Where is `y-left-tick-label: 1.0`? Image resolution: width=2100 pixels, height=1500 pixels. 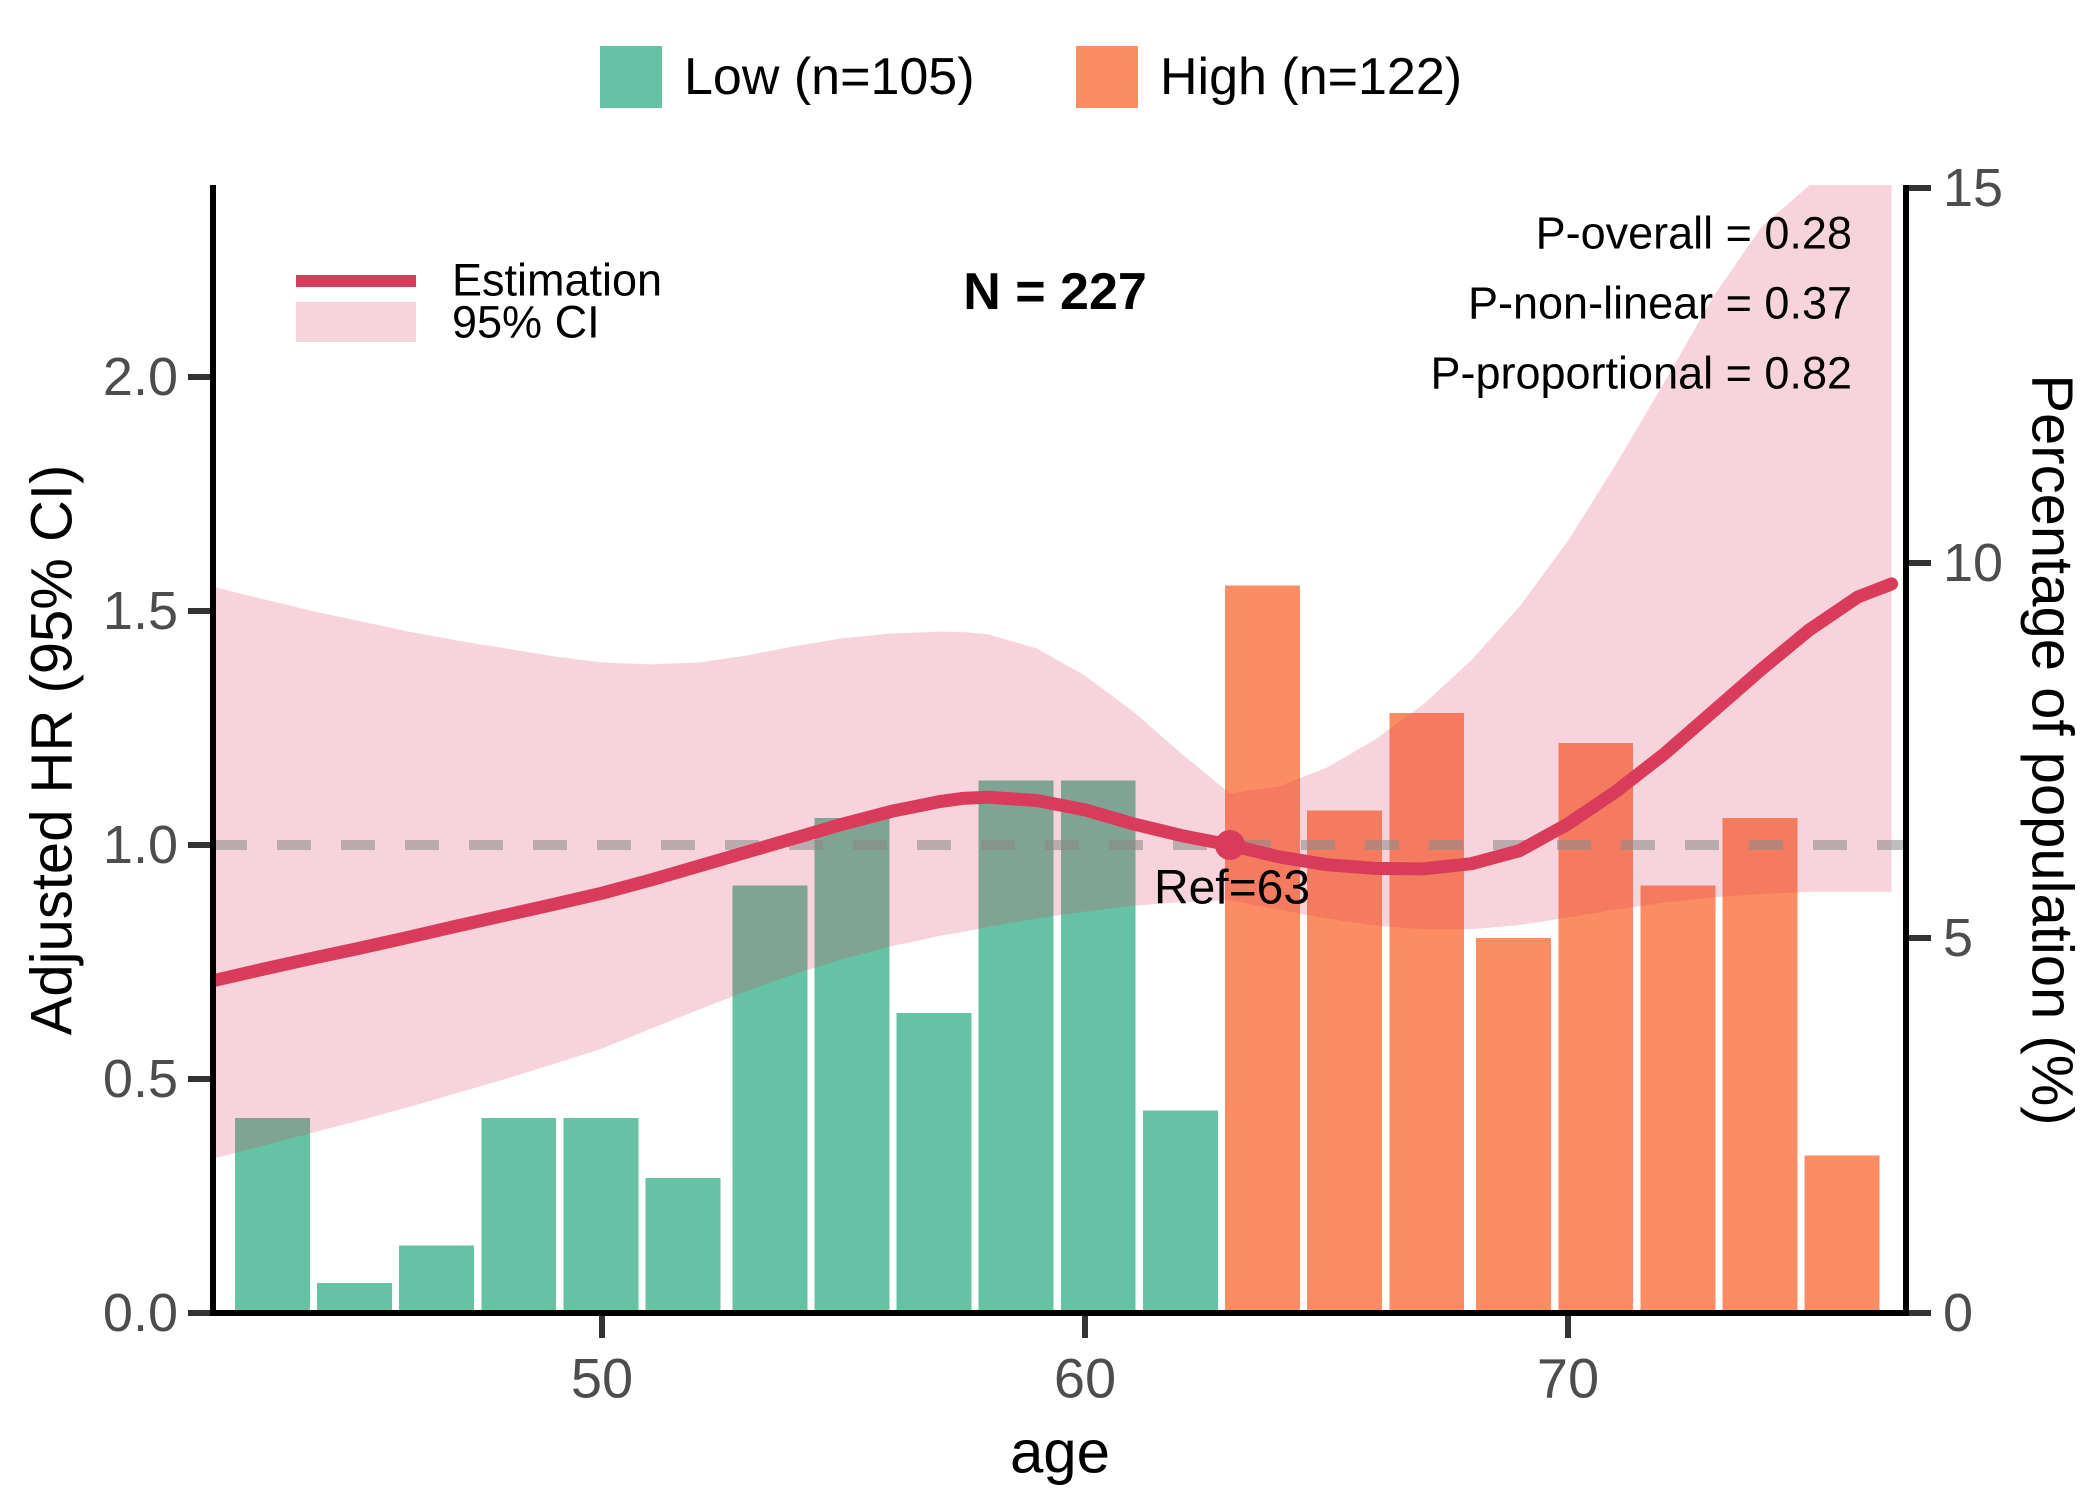
y-left-tick-label: 1.0 is located at coordinates (140, 845).